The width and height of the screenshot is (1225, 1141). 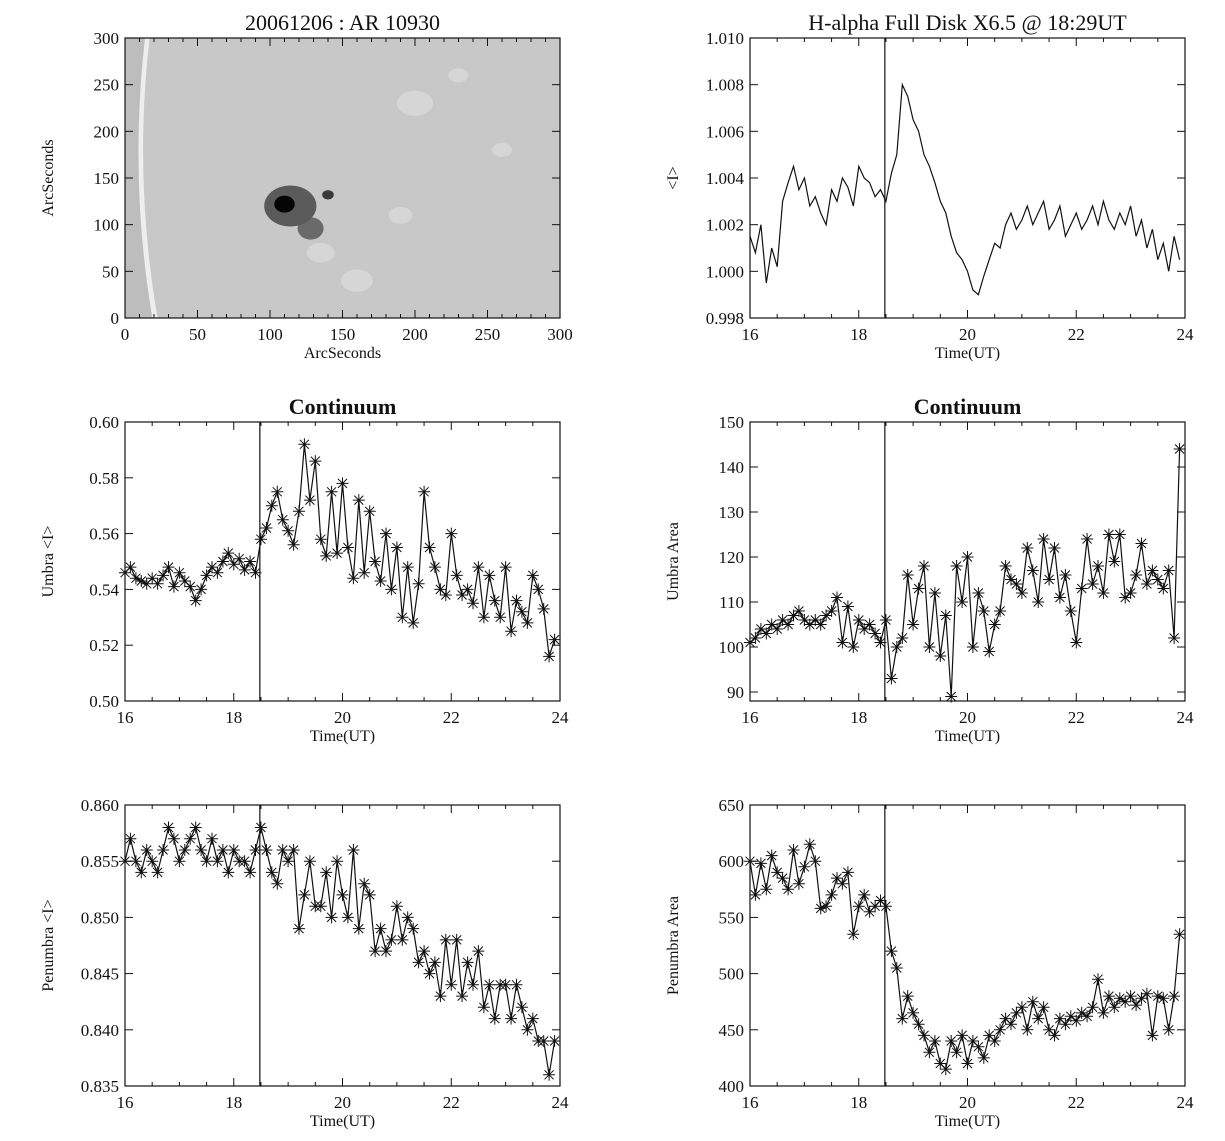 I want to click on x-axis-label: Time(UT), so click(x=967, y=1121).